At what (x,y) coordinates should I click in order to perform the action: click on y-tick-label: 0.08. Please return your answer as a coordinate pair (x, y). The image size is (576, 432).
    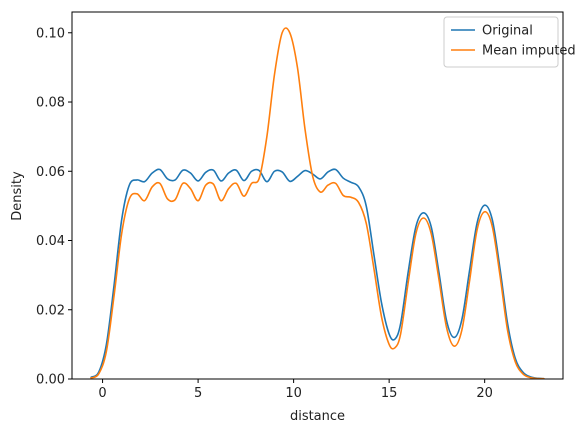
    Looking at the image, I should click on (50, 103).